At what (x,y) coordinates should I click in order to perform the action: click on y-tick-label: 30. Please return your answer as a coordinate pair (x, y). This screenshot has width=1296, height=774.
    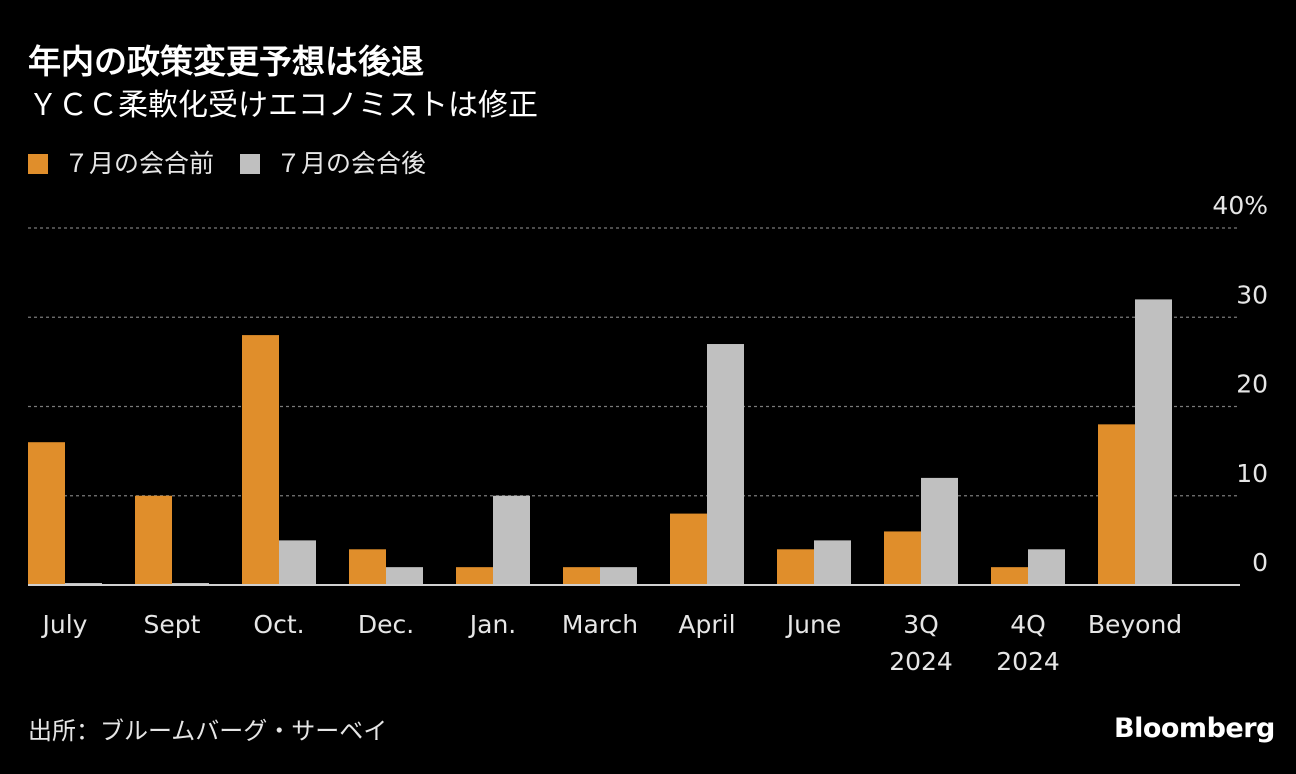
    Looking at the image, I should click on (1252, 294).